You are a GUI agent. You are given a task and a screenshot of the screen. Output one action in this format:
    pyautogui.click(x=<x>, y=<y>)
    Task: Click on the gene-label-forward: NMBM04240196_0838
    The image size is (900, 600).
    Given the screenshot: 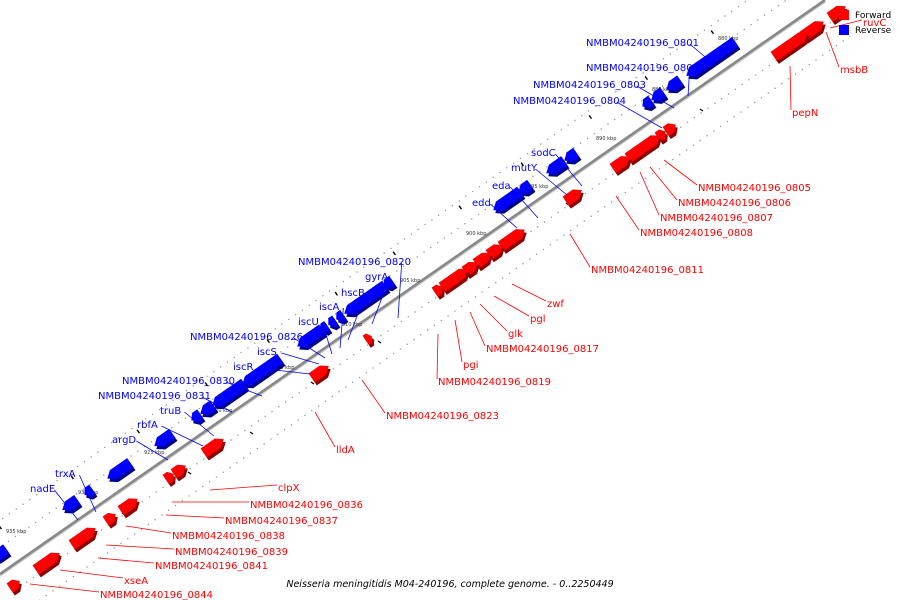 What is the action you would take?
    pyautogui.click(x=228, y=536)
    